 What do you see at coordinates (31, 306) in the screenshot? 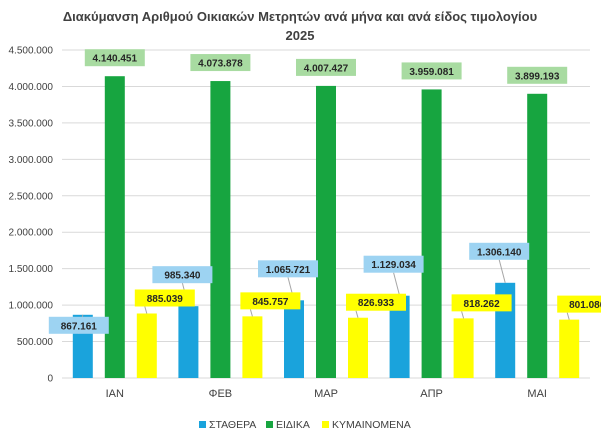
I see `y-tick-label: 1.000.000` at bounding box center [31, 306].